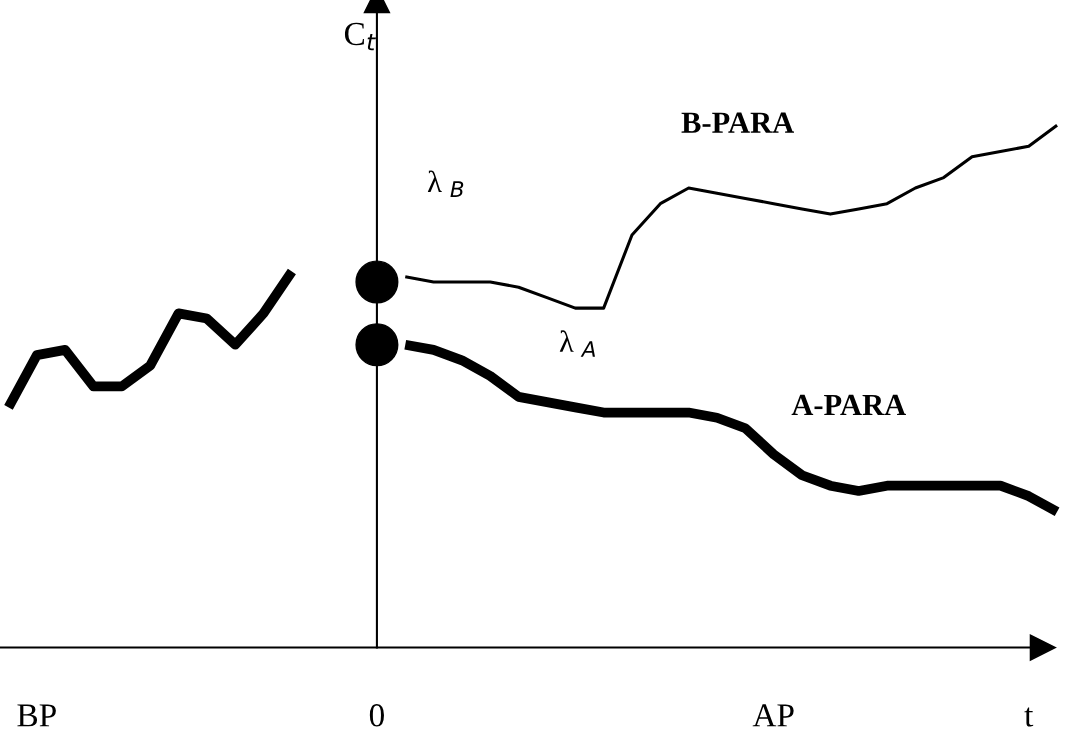 This screenshot has width=1067, height=753. I want to click on x-tick-label: t, so click(1029, 717).